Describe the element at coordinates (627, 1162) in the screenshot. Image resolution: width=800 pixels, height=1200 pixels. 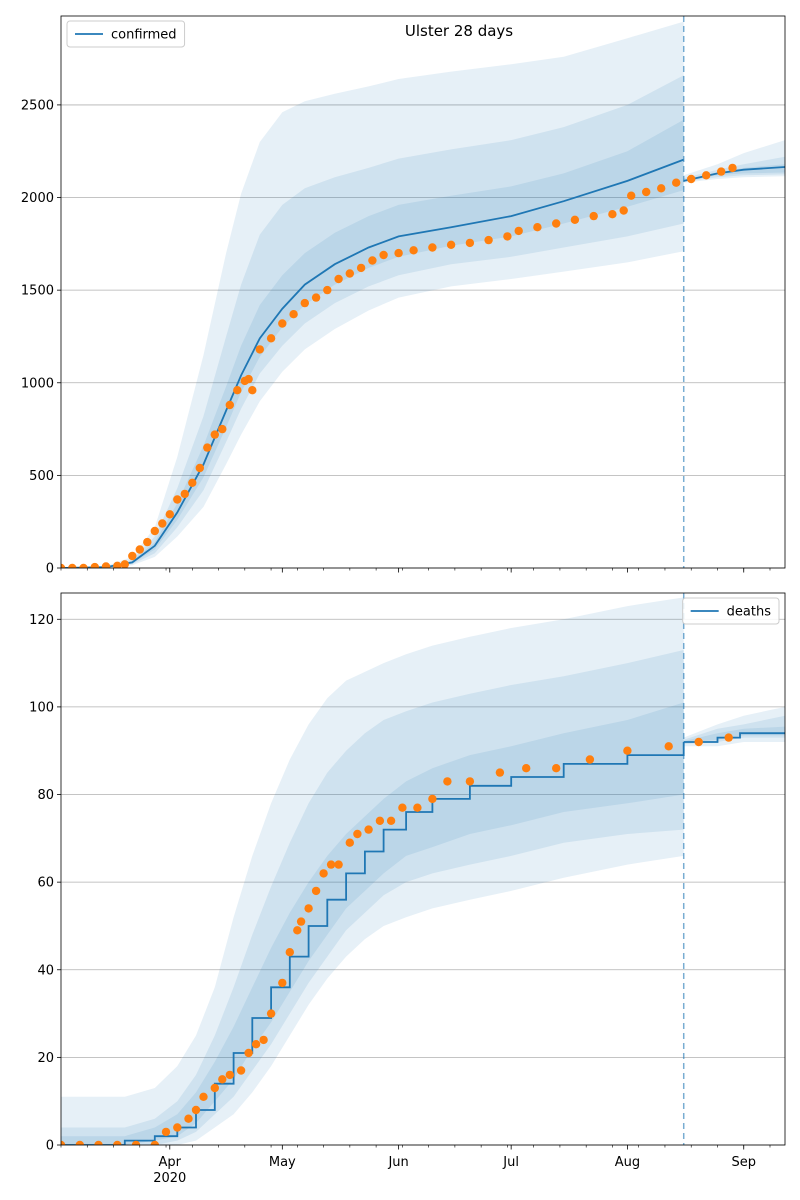
I see `x-tick-label: Aug` at that location.